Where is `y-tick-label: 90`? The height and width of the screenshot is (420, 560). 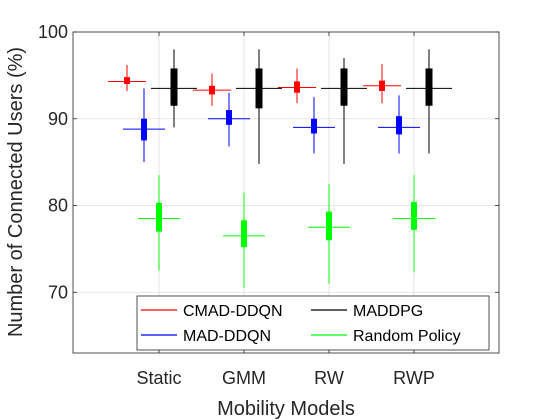
y-tick-label: 90 is located at coordinates (58, 119).